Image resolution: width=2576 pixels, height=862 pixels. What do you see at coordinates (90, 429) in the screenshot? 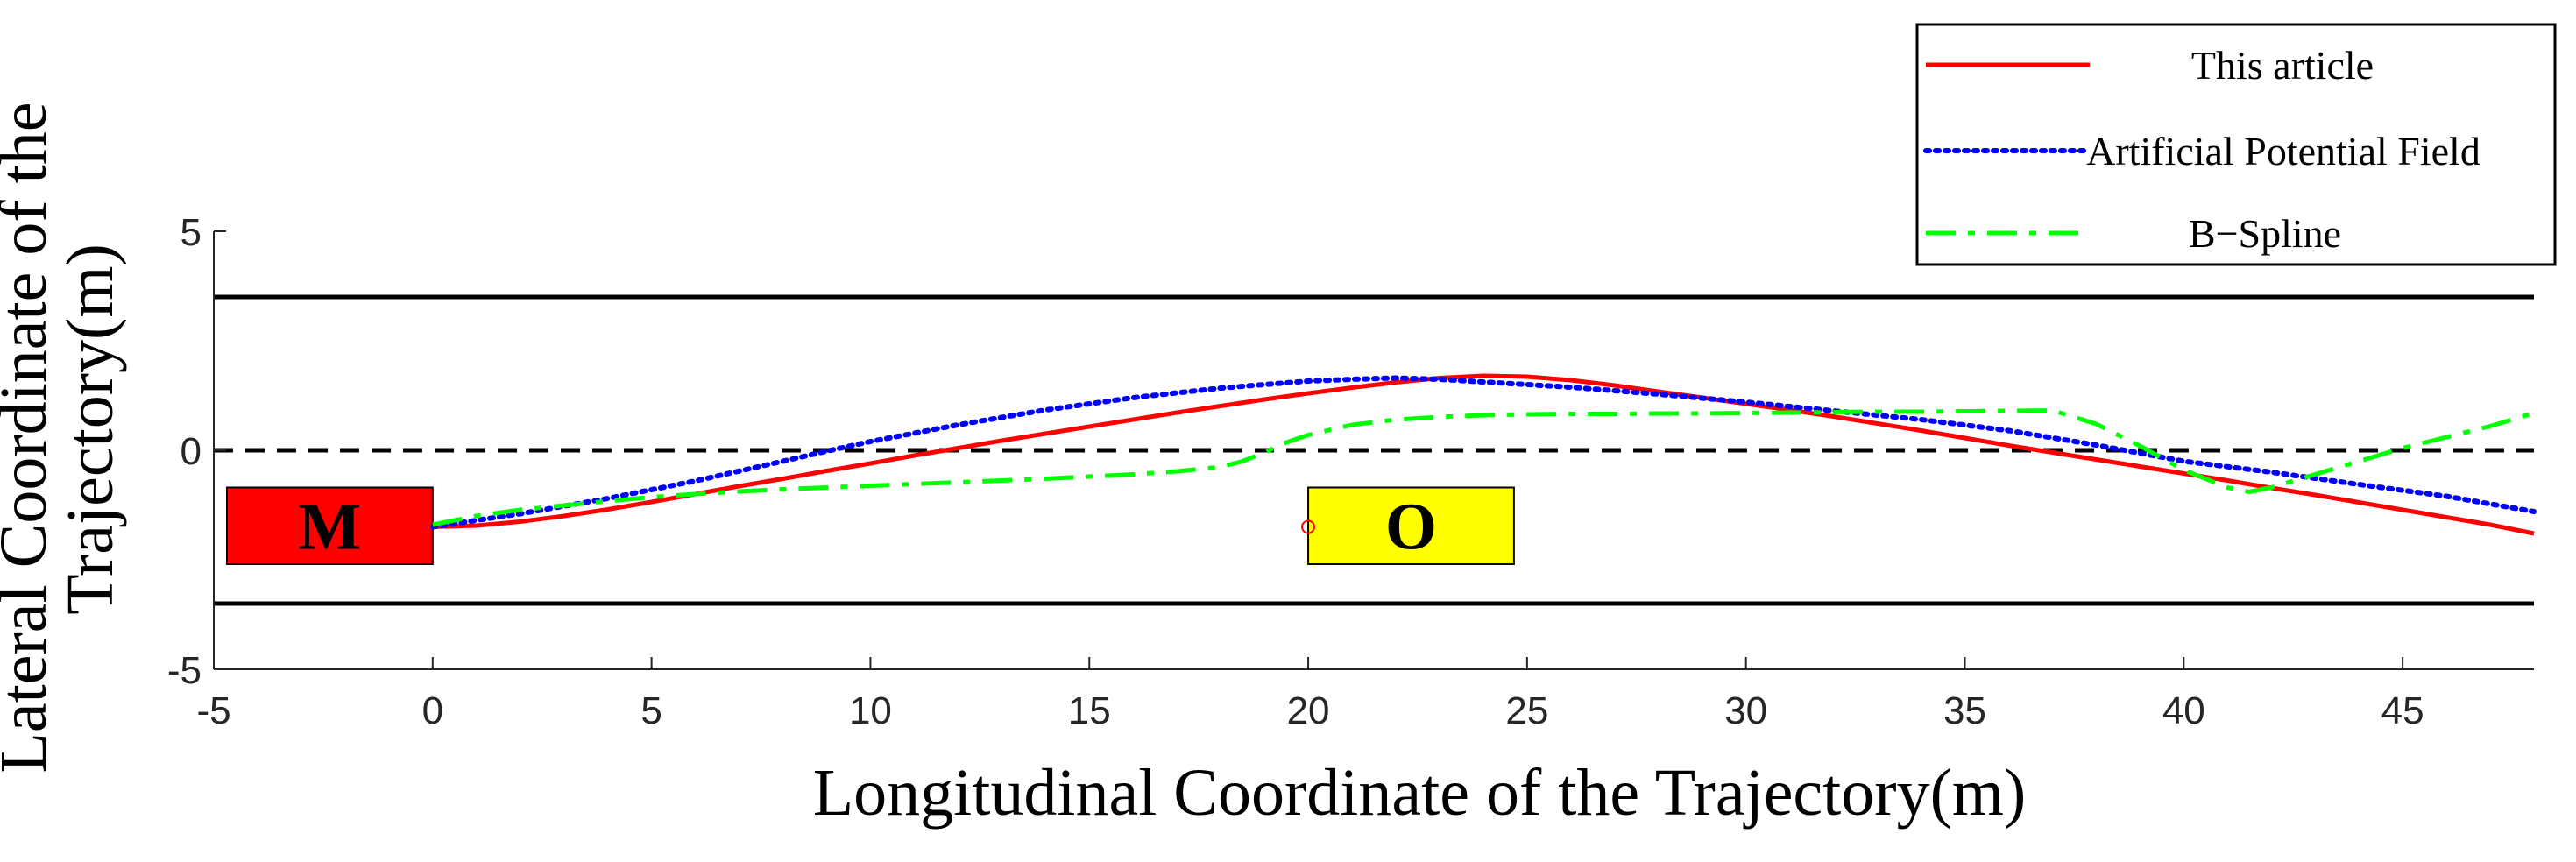
I see `y-axis-title-line-2: Trajectory(m)` at bounding box center [90, 429].